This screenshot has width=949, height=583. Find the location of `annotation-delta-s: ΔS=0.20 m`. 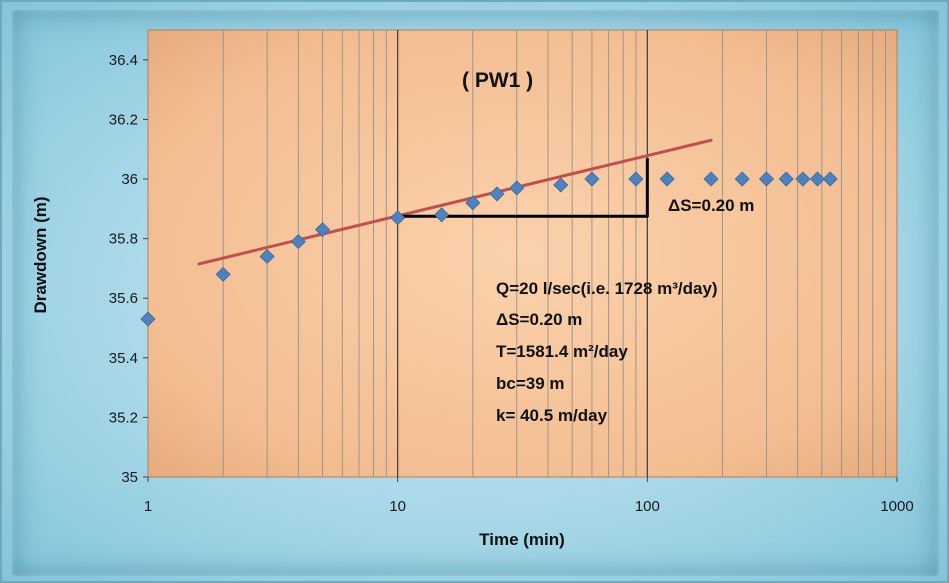

annotation-delta-s: ΔS=0.20 m is located at coordinates (539, 319).